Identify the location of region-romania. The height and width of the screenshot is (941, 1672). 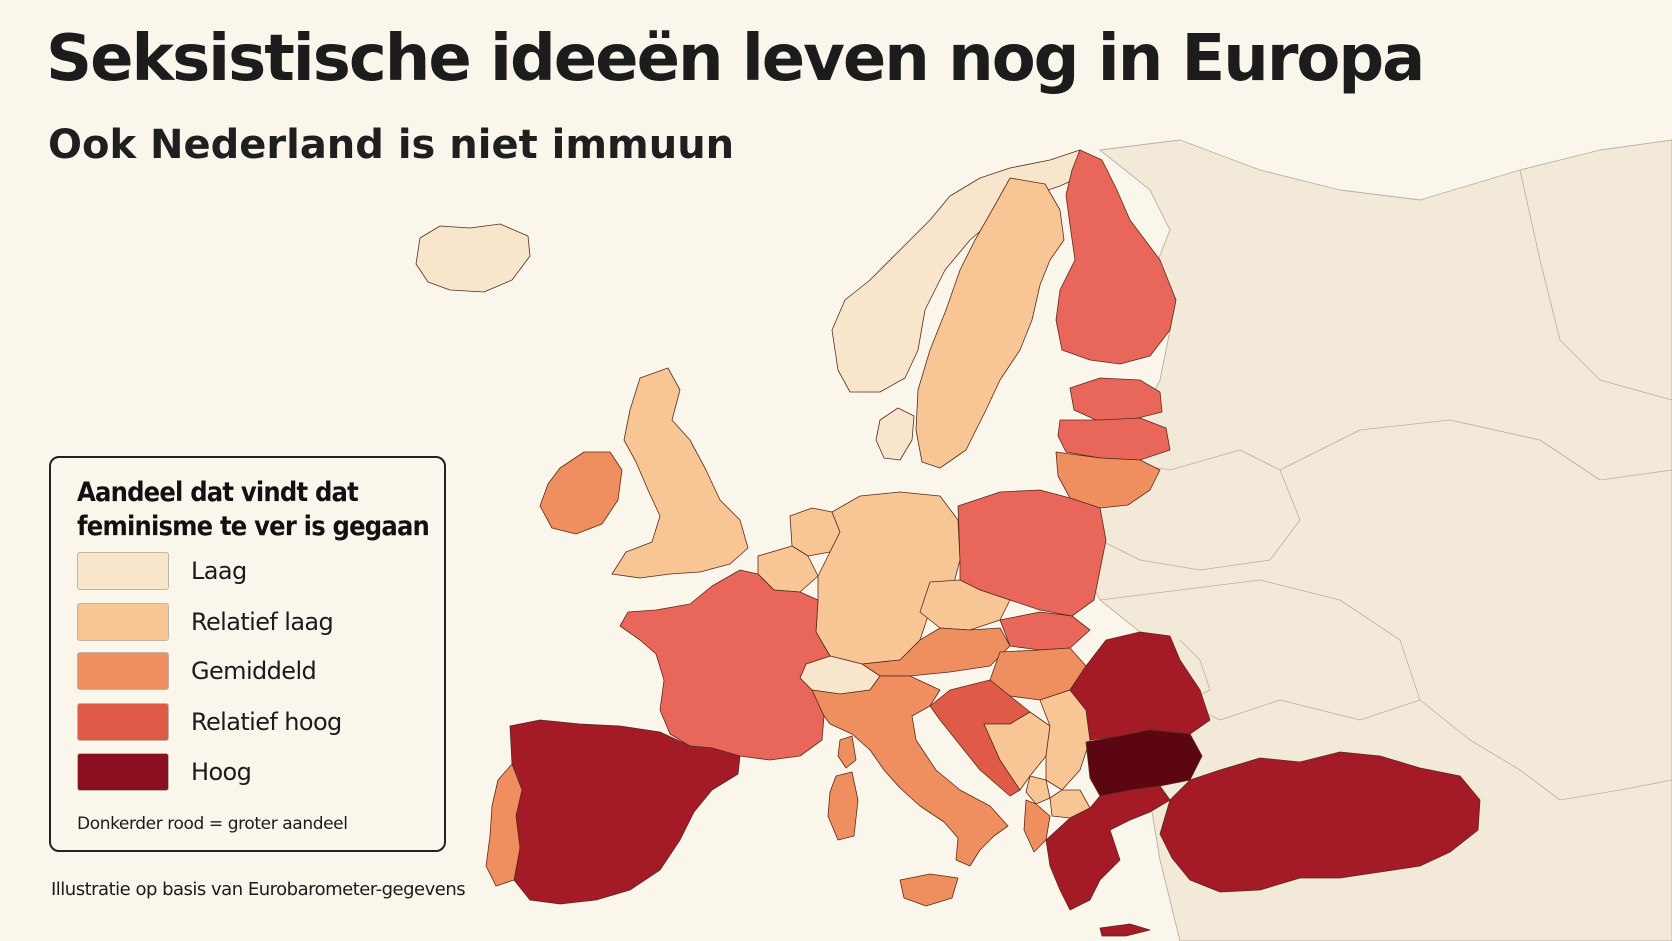
(1140, 686).